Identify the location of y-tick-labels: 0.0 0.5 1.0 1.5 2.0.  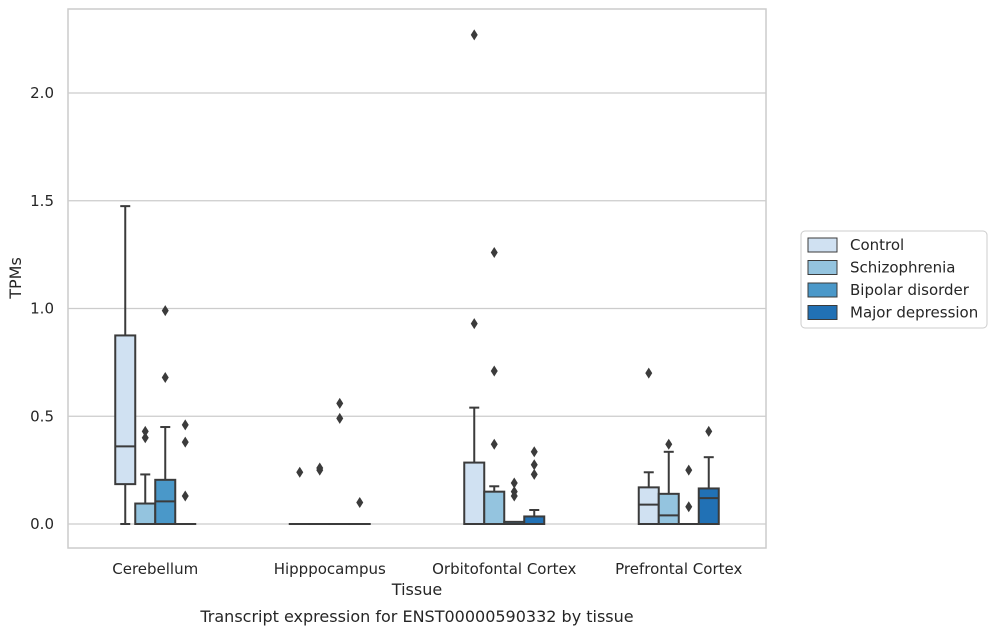
(42, 308).